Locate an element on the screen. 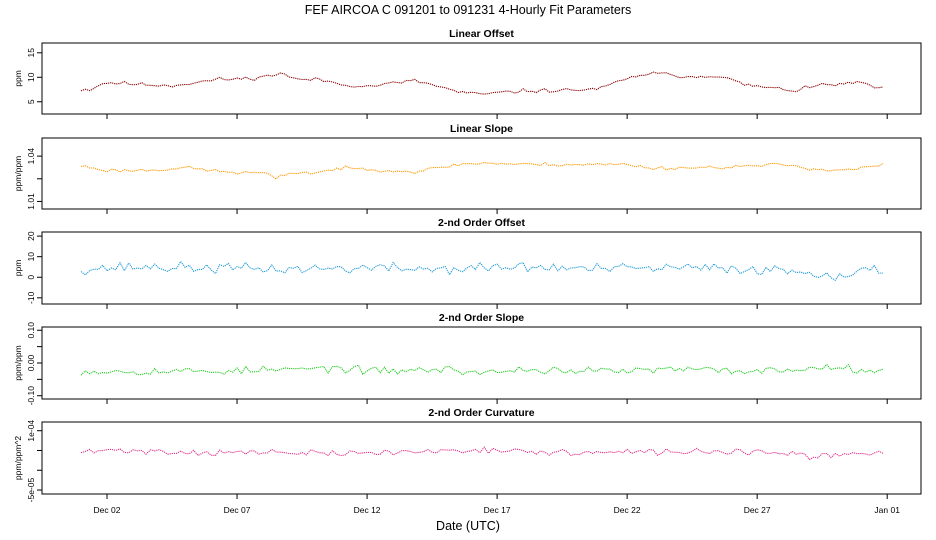 This screenshot has height=540, width=936. y-tick-label: -5e-05 is located at coordinates (31, 489).